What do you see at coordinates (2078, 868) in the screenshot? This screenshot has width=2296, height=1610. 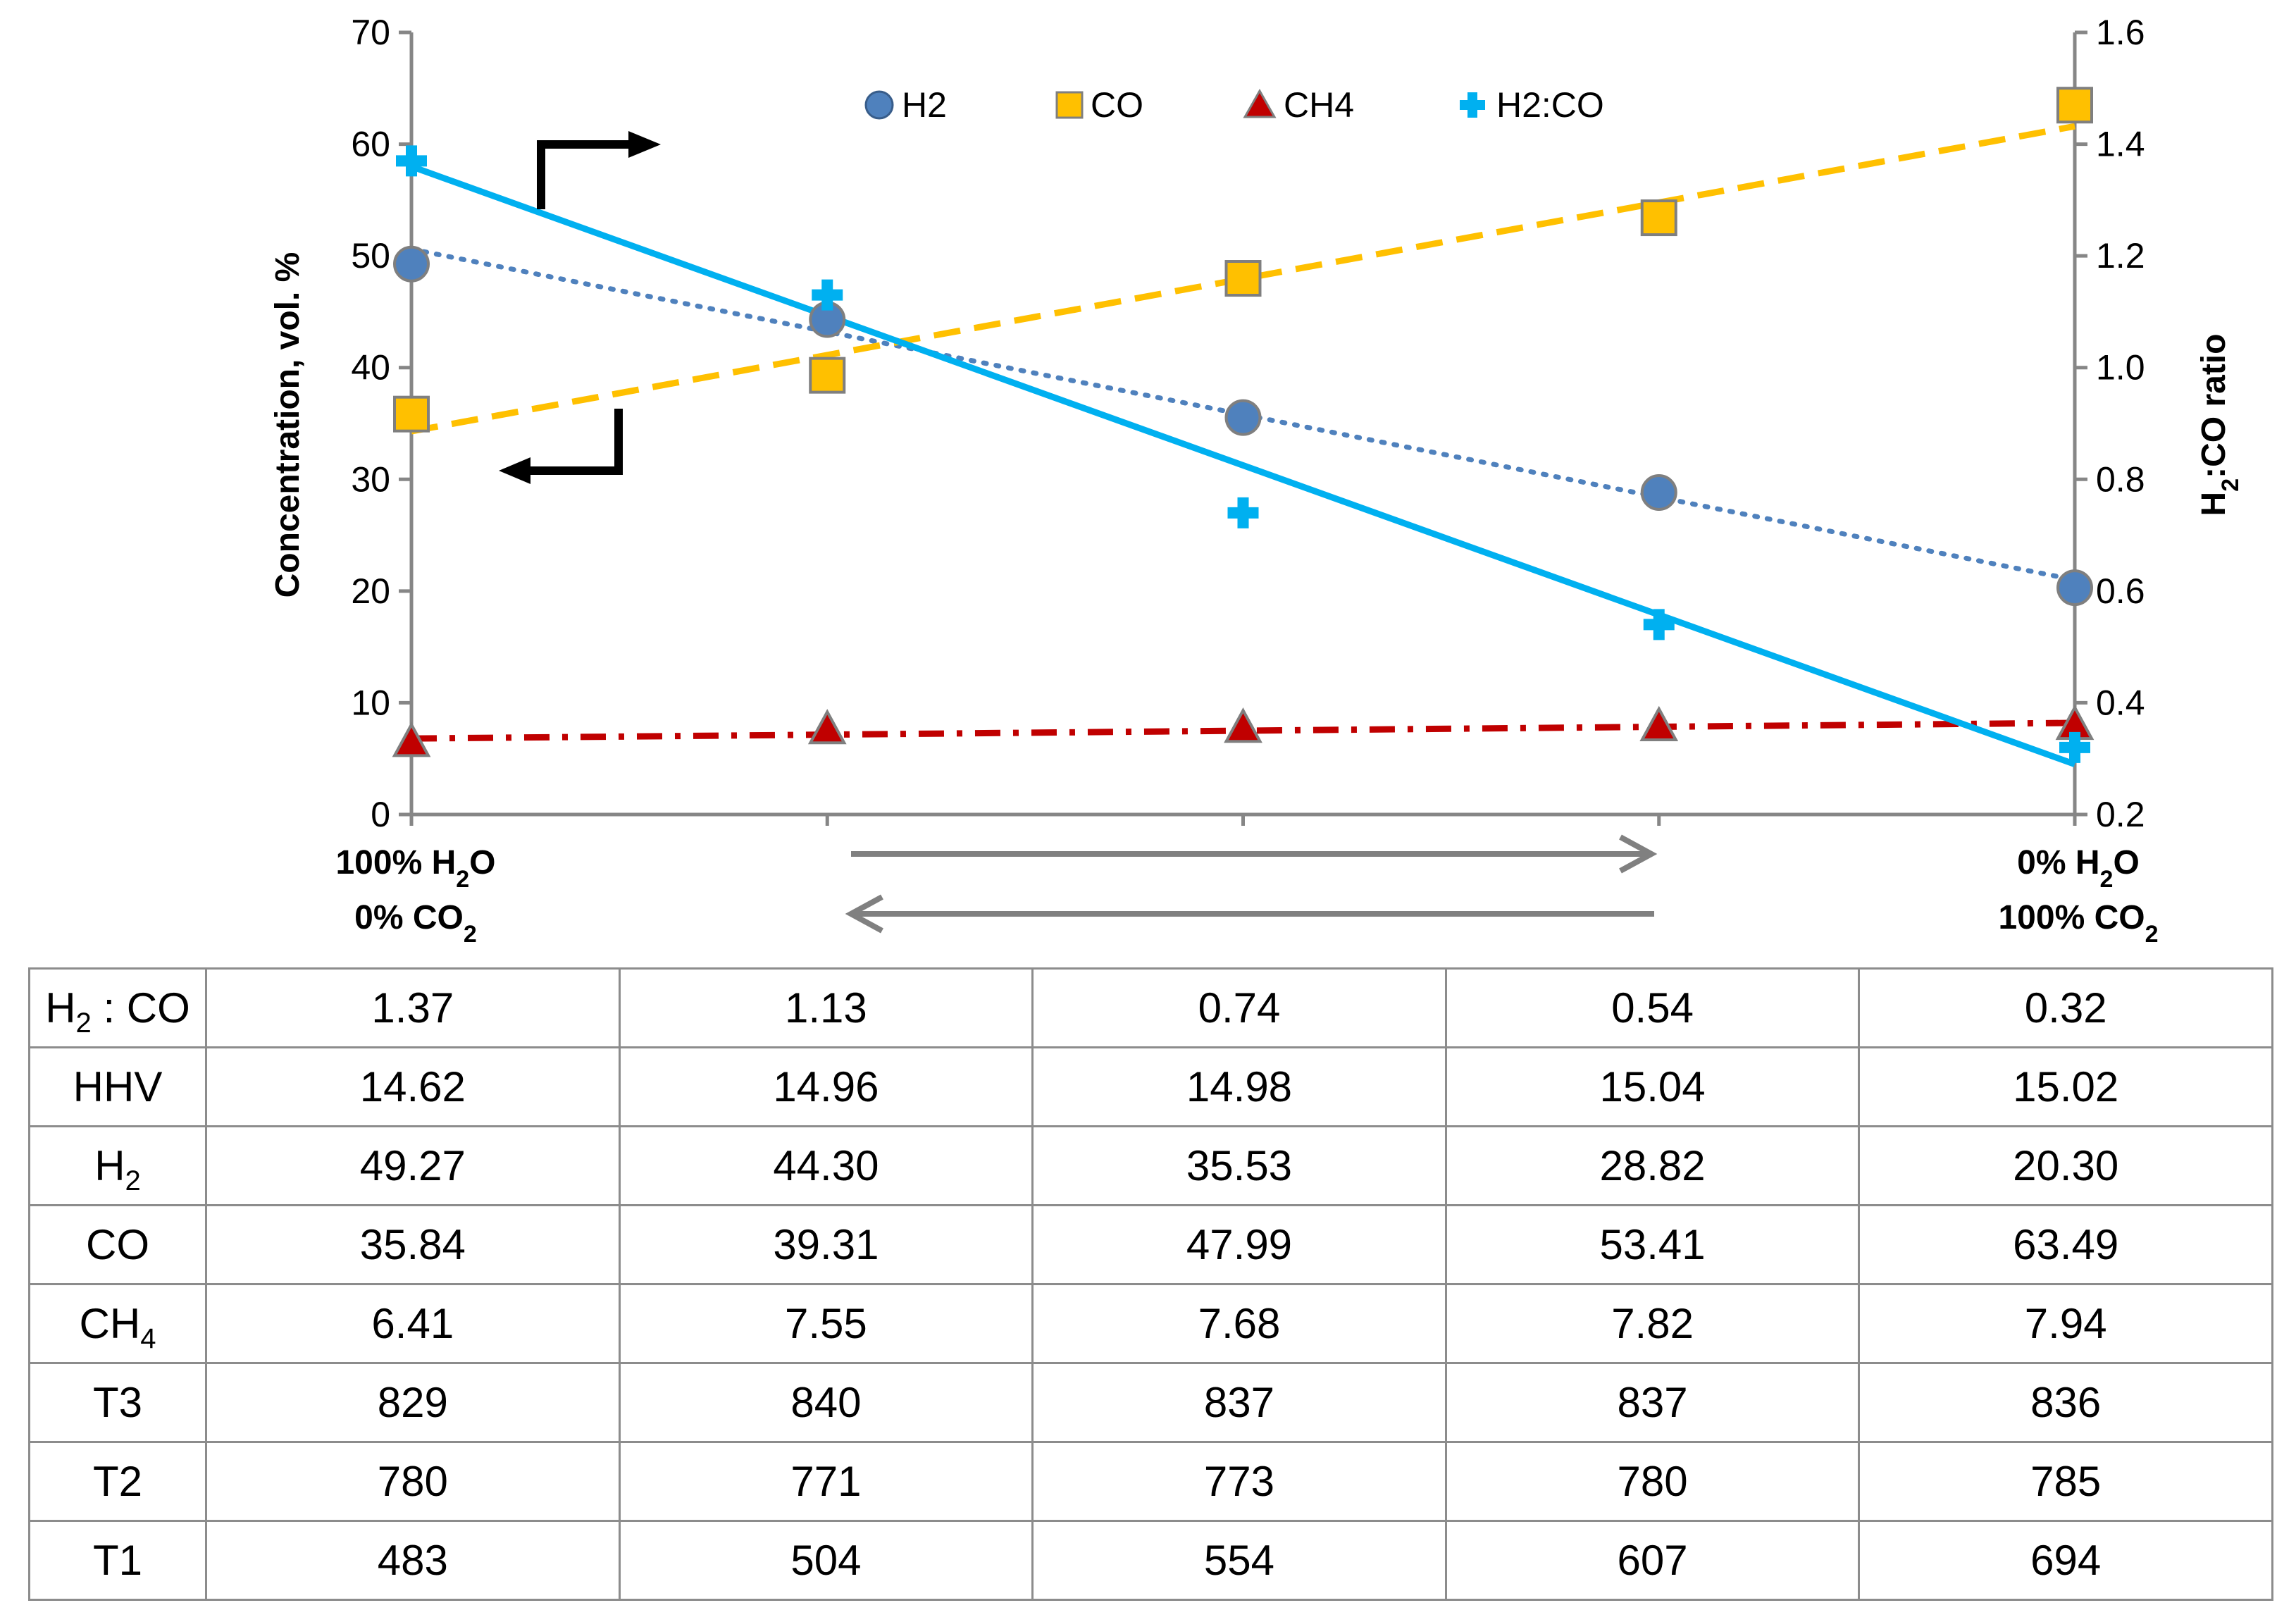 I see `x-label-right-line1: 0% H2O` at bounding box center [2078, 868].